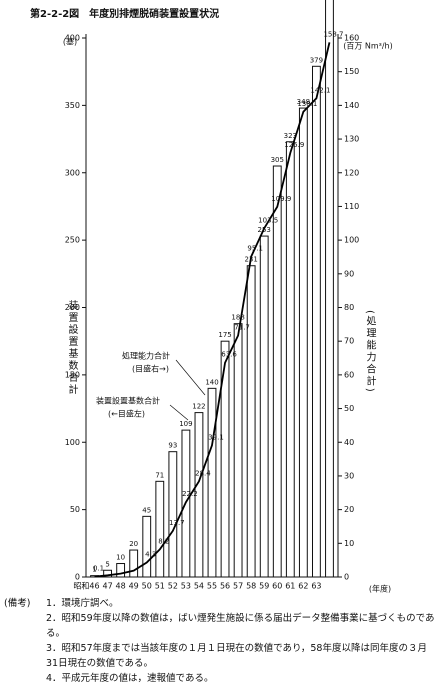  I want to click on bar-value-label: 305, so click(277, 160).